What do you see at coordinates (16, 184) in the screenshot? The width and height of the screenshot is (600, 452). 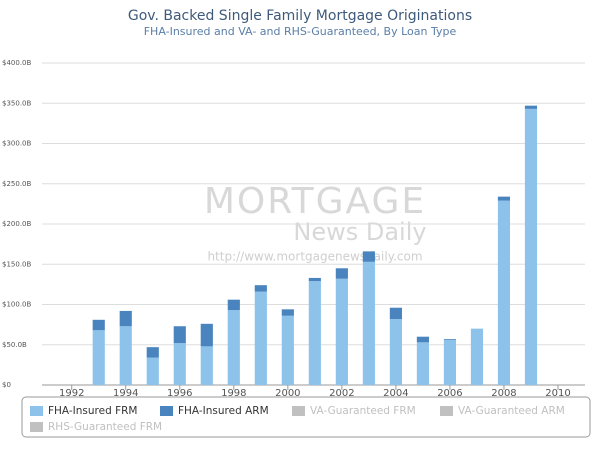 I see `y-tick-label: $250.0B` at bounding box center [16, 184].